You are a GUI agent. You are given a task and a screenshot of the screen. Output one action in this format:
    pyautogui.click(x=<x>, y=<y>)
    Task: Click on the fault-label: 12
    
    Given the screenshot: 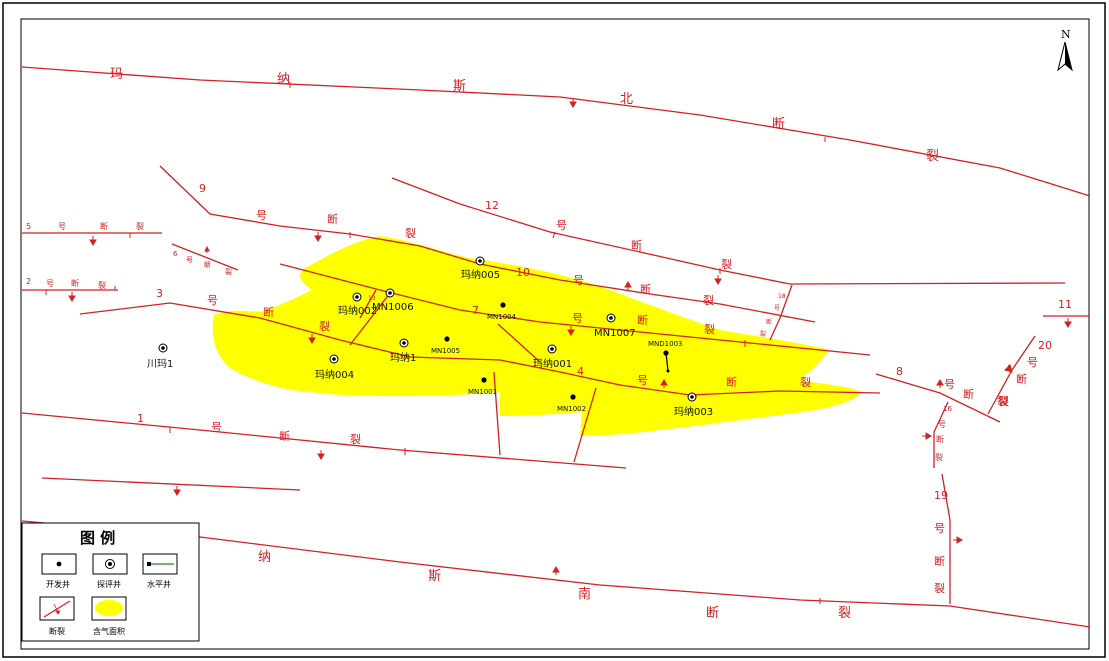 What is the action you would take?
    pyautogui.click(x=492, y=205)
    